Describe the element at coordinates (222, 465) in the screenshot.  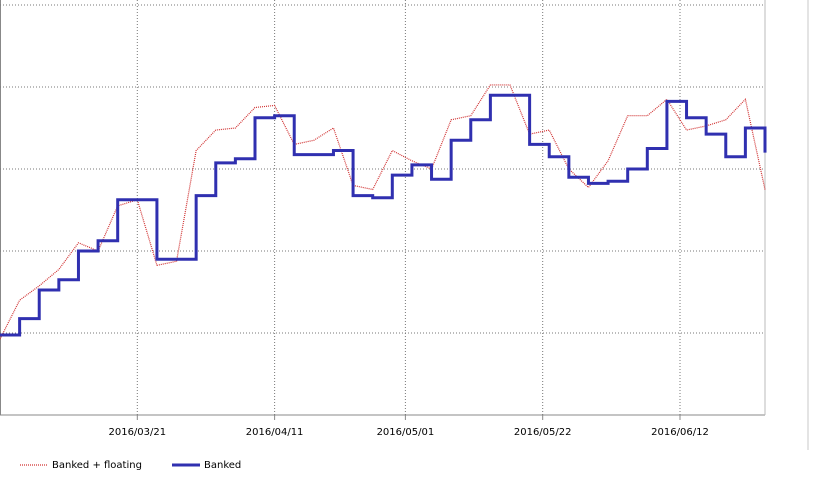
I see `legend-label: Banked` at that location.